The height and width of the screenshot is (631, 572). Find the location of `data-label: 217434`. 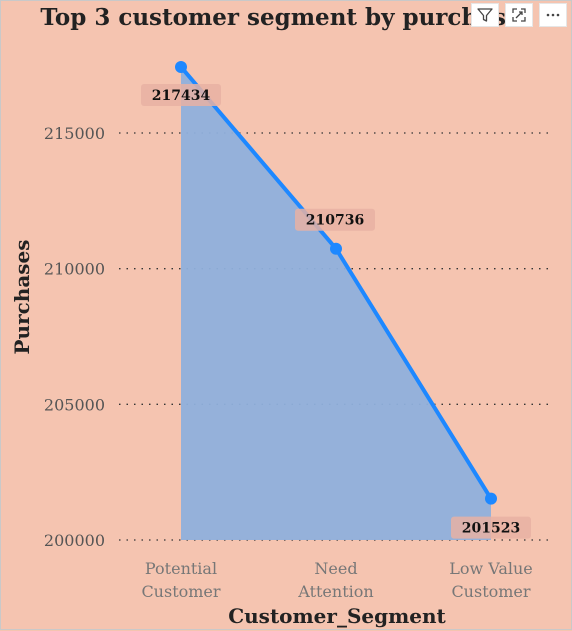

data-label: 217434 is located at coordinates (181, 96).